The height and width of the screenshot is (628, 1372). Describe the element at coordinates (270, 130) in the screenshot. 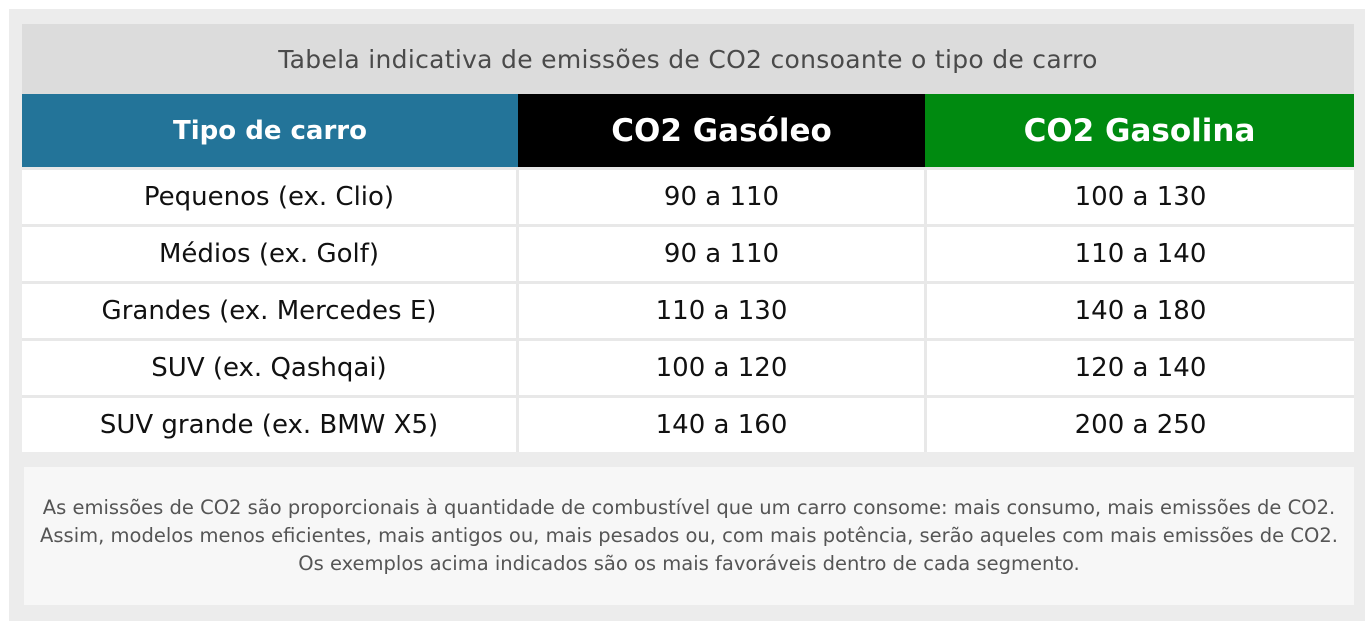

I see `header-car-type: Tipo de carro` at that location.